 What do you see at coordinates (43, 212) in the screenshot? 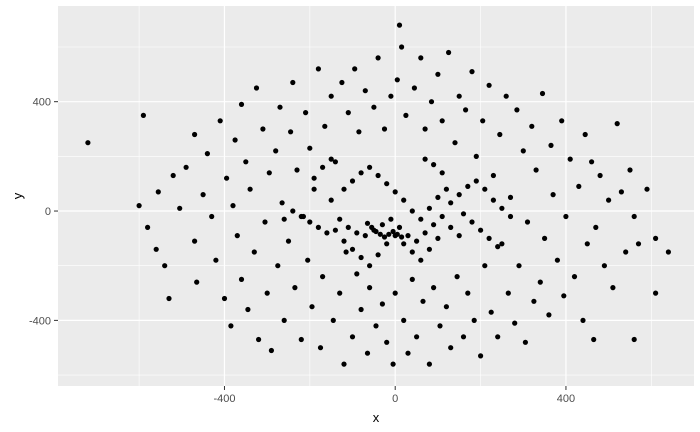
I see `y-axis-ticks: -400 0 400` at bounding box center [43, 212].